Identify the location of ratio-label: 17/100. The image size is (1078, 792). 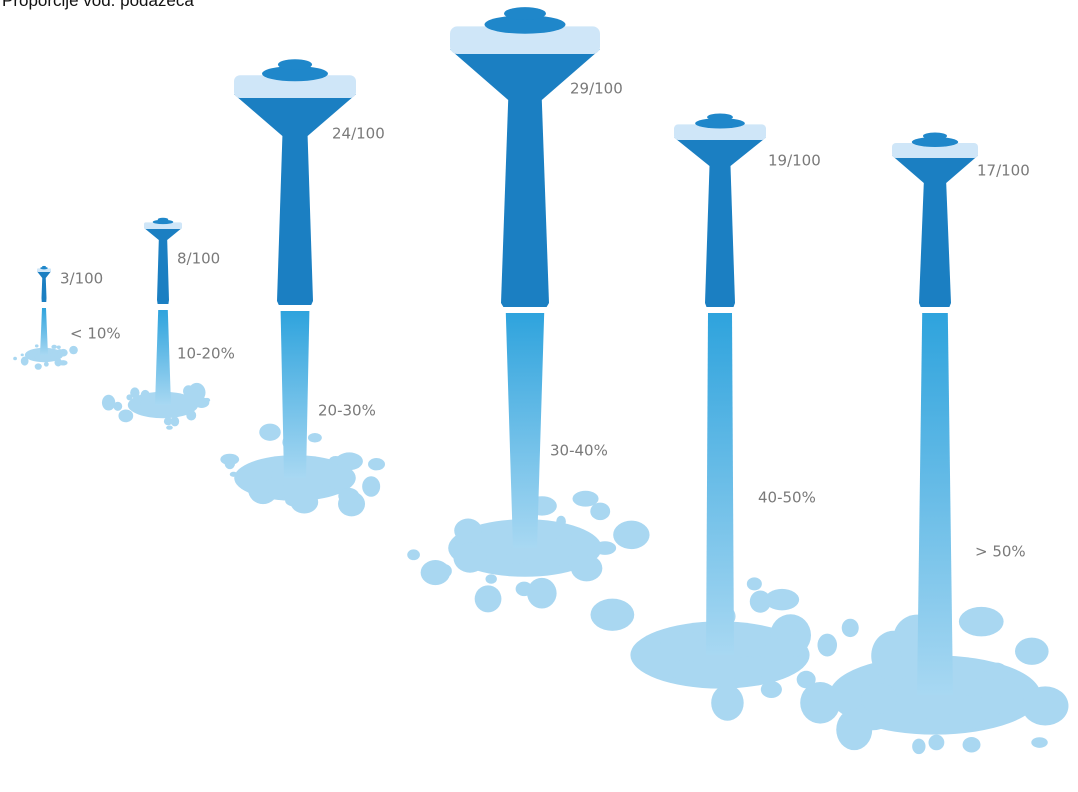
(1003, 171).